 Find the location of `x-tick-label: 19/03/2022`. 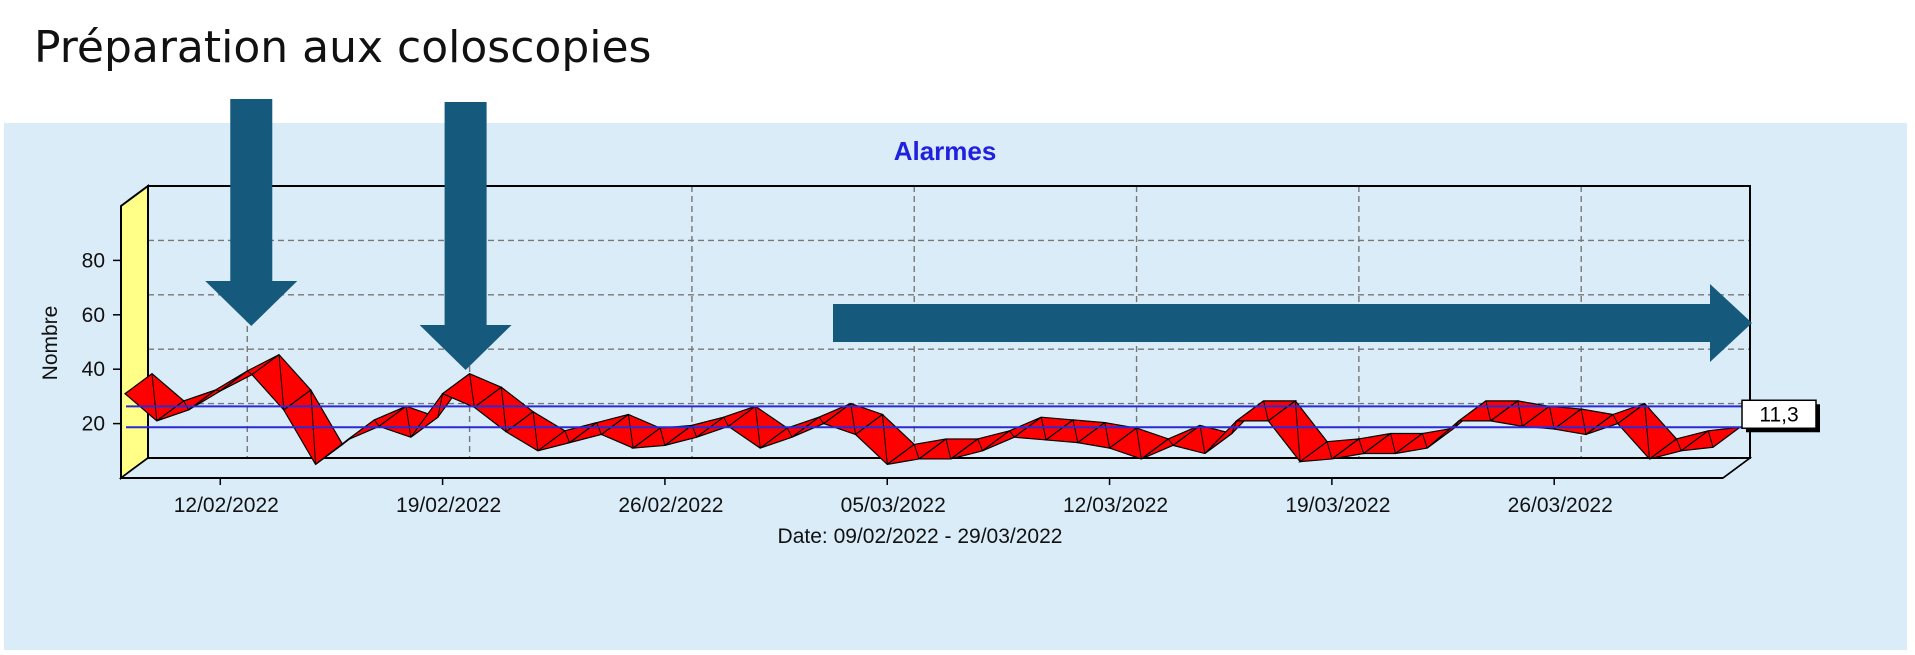

x-tick-label: 19/03/2022 is located at coordinates (1337, 505).